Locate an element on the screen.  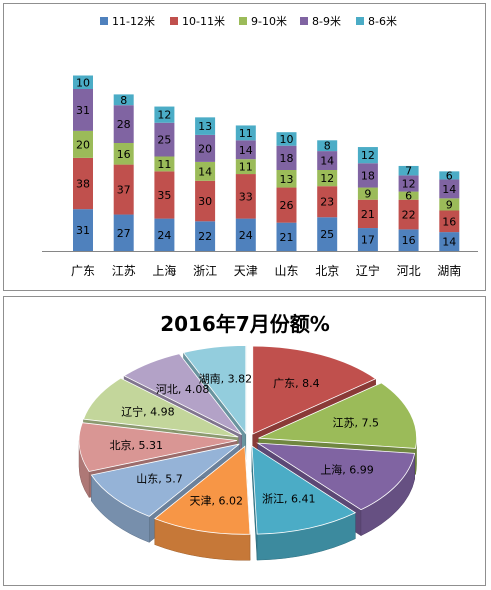
bar-value-label-5-2: 13 is located at coordinates (287, 179).